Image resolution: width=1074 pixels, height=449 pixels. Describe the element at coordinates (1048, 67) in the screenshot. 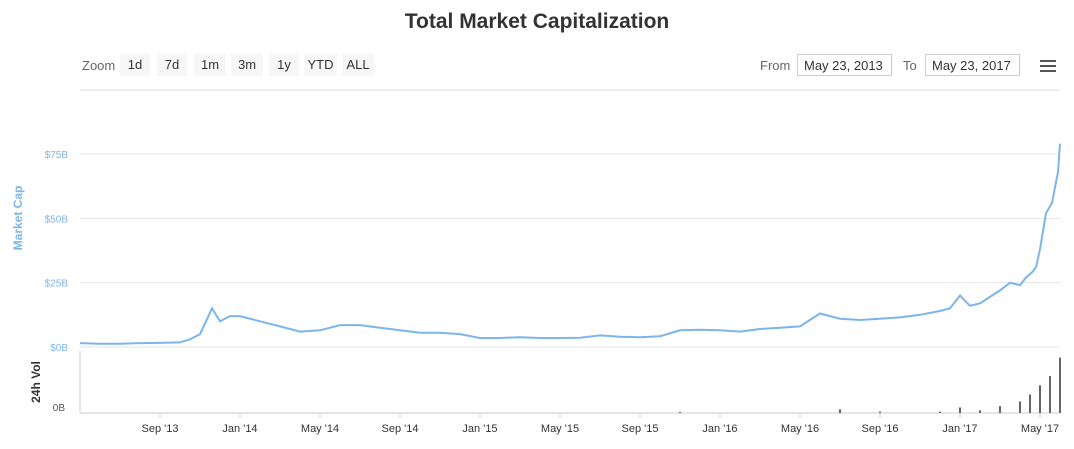

I see `hamburger-icon` at that location.